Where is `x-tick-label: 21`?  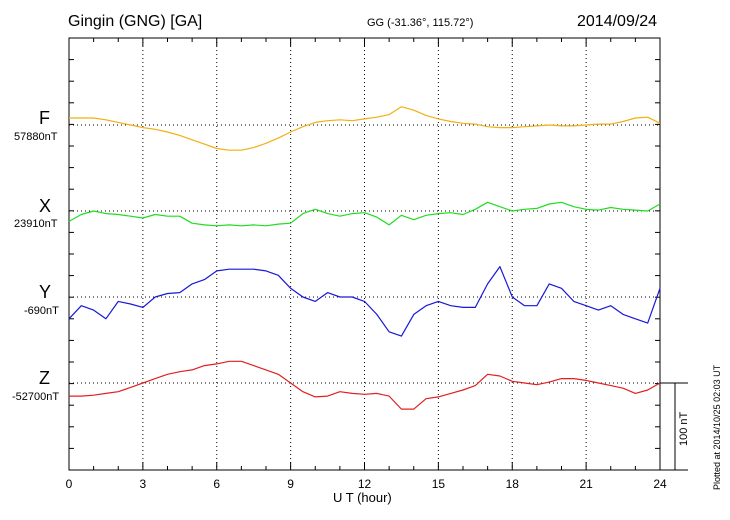
x-tick-label: 21 is located at coordinates (586, 484).